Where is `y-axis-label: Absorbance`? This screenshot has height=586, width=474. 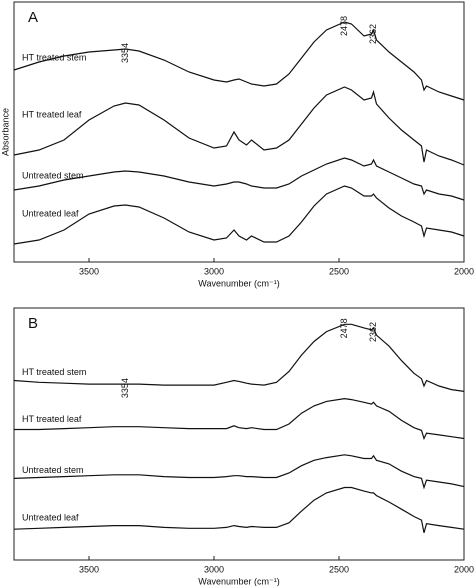 y-axis-label: Absorbance is located at coordinates (5, 132).